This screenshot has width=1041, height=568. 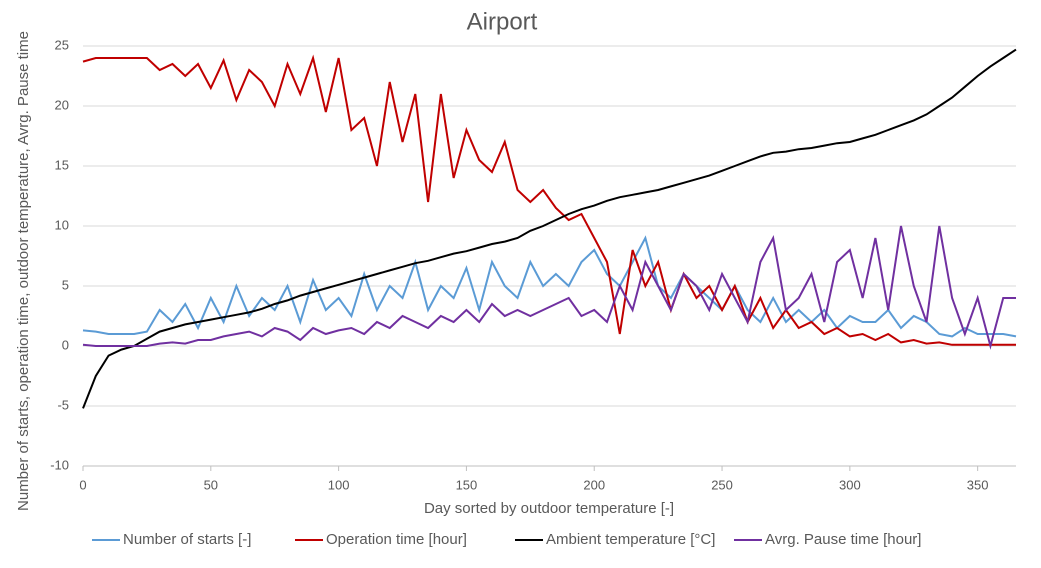 What do you see at coordinates (843, 539) in the screenshot?
I see `legend-label: Avrg. Pause time [hour]` at bounding box center [843, 539].